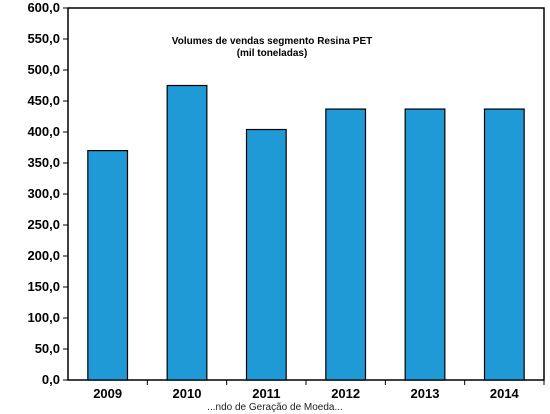  I want to click on chart-title: Volumes de vendas segmento Resina PET, so click(272, 41).